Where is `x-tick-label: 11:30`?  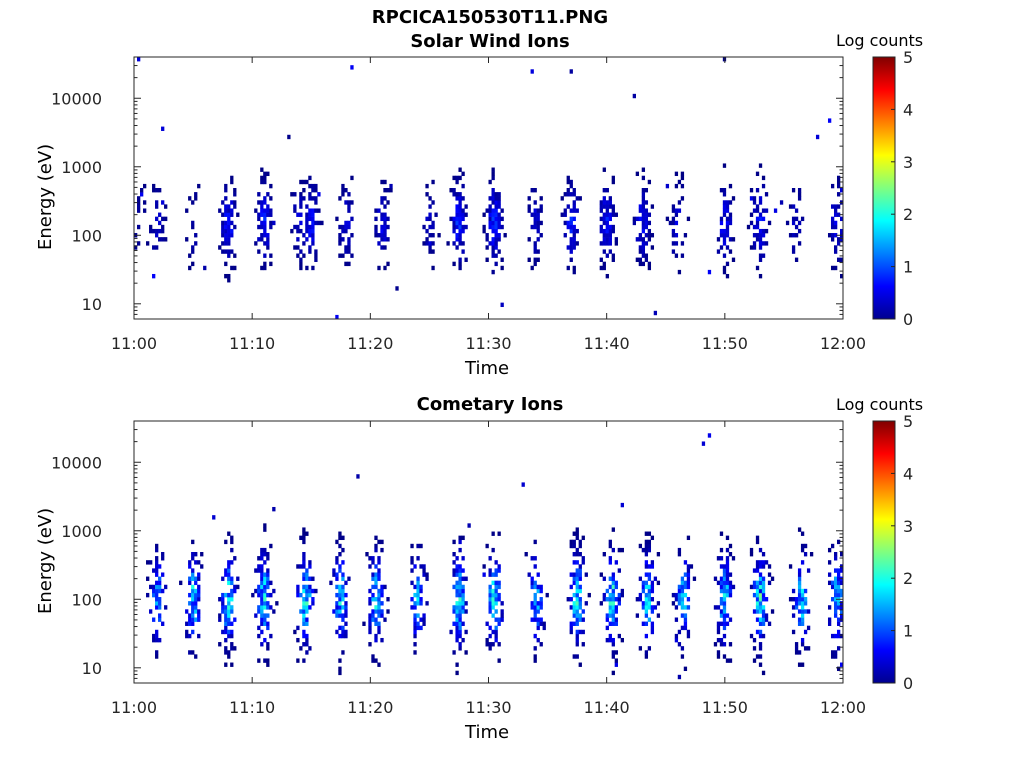
x-tick-label: 11:30 is located at coordinates (488, 707).